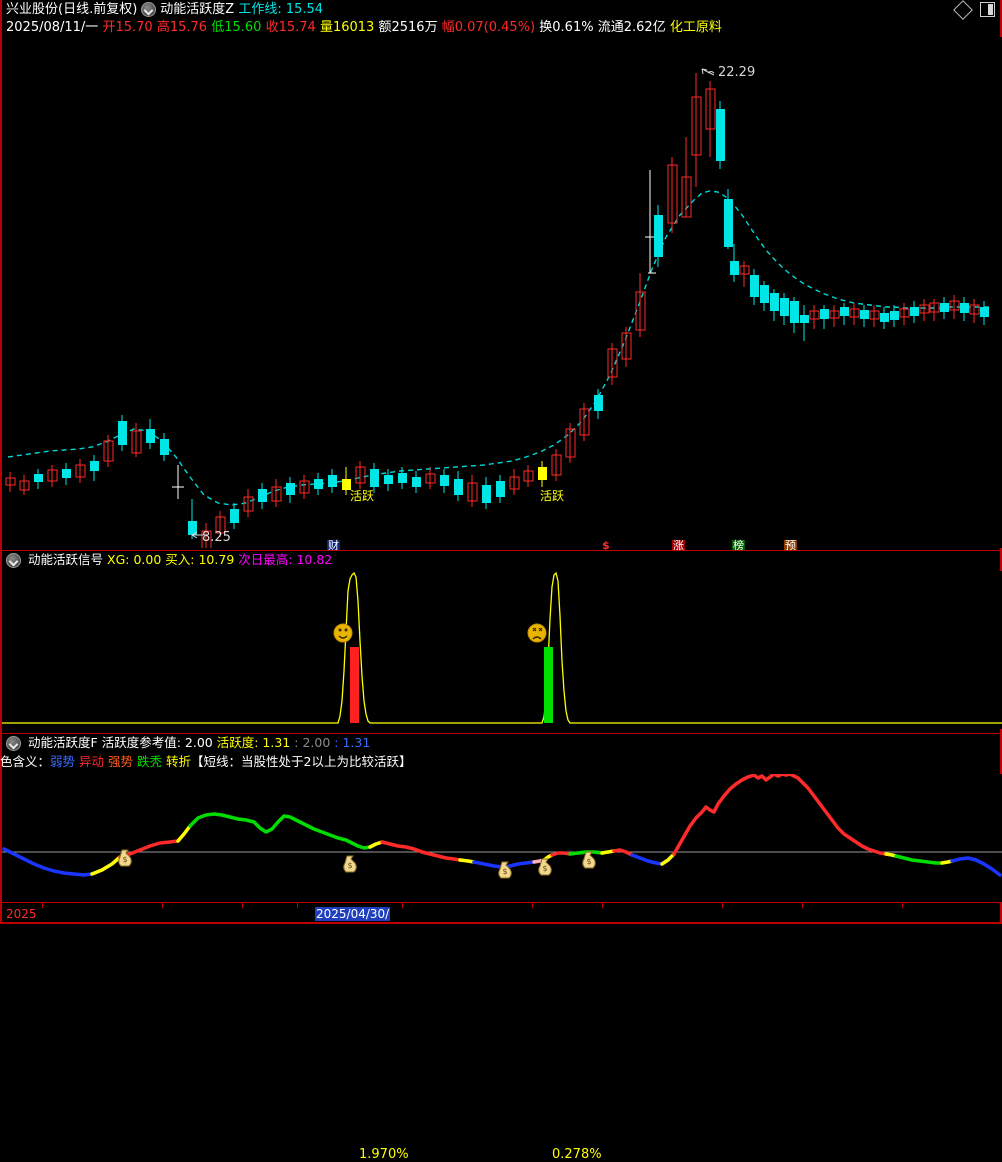 This screenshot has height=1162, width=1002. What do you see at coordinates (678, 545) in the screenshot?
I see `marker-badge-zhang: 涨` at bounding box center [678, 545].